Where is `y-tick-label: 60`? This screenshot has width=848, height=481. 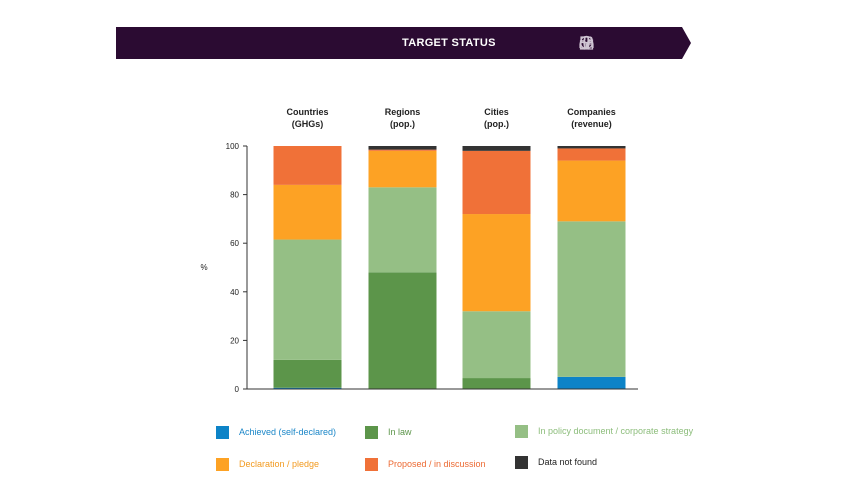 y-tick-label: 60 is located at coordinates (234, 243).